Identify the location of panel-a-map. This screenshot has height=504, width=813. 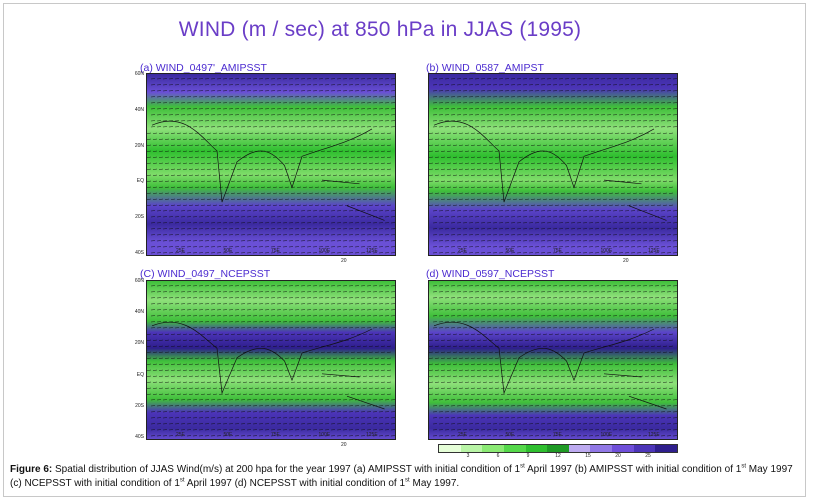
(271, 164).